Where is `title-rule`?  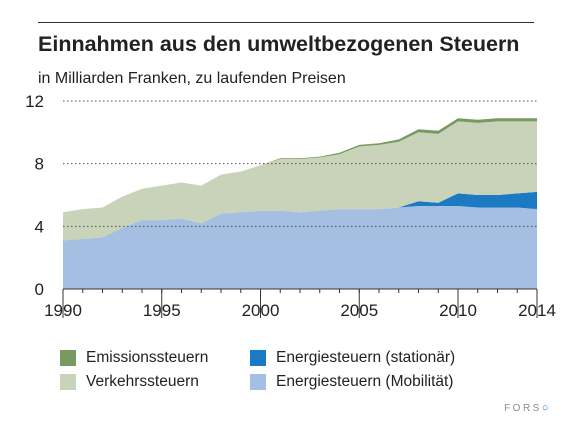
title-rule is located at coordinates (286, 22).